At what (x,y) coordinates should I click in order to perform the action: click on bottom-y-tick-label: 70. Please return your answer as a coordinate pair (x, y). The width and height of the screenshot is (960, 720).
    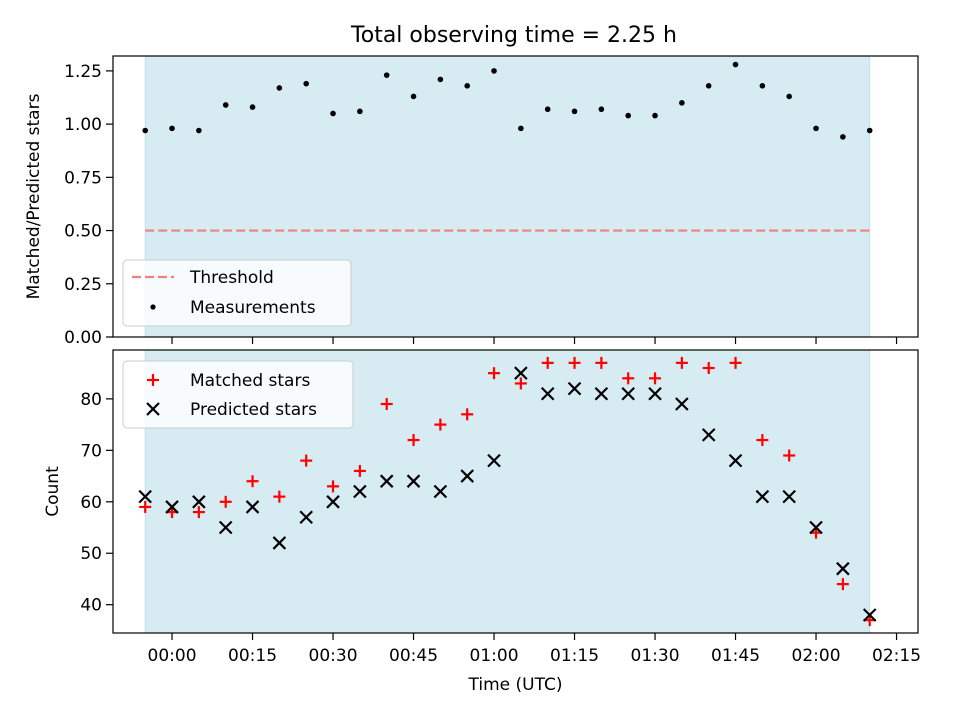
    Looking at the image, I should click on (91, 451).